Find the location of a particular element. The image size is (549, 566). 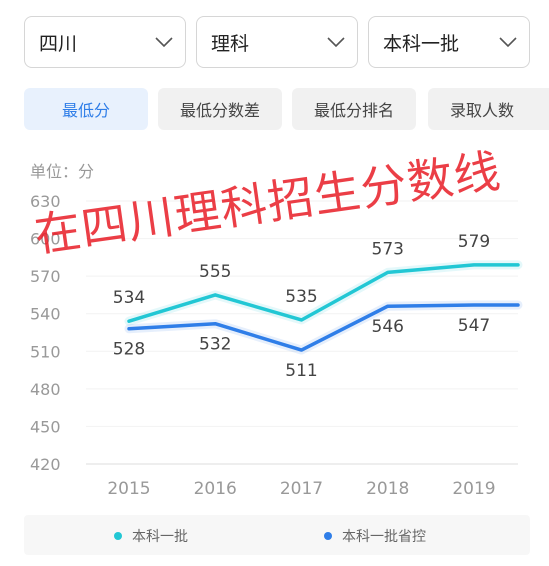

x-tick-label: 2018 is located at coordinates (387, 489).